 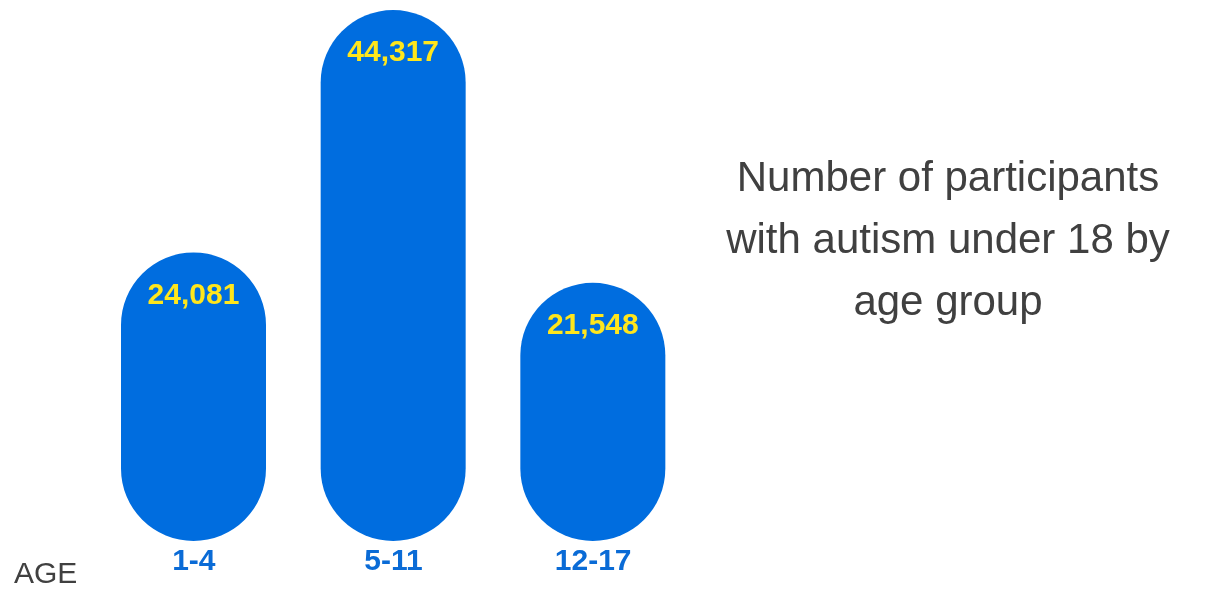 What do you see at coordinates (948, 239) in the screenshot?
I see `text: Number of participants with autism under 18 by age group` at bounding box center [948, 239].